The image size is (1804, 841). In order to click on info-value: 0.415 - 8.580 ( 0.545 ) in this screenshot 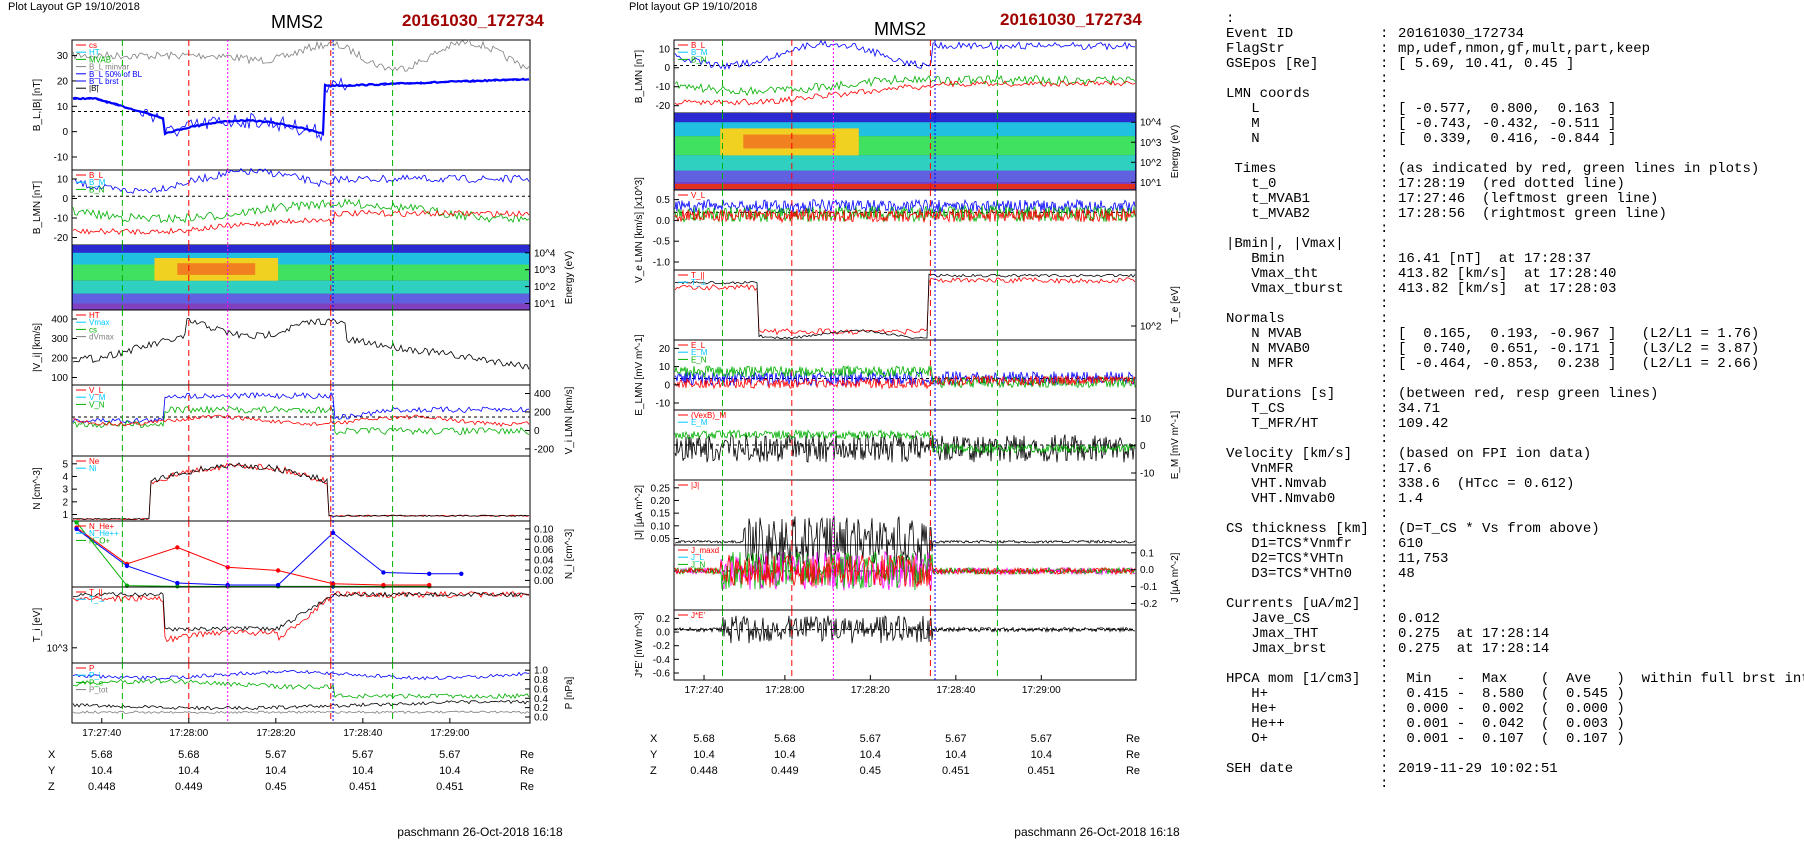, I will do `click(1511, 694)`.